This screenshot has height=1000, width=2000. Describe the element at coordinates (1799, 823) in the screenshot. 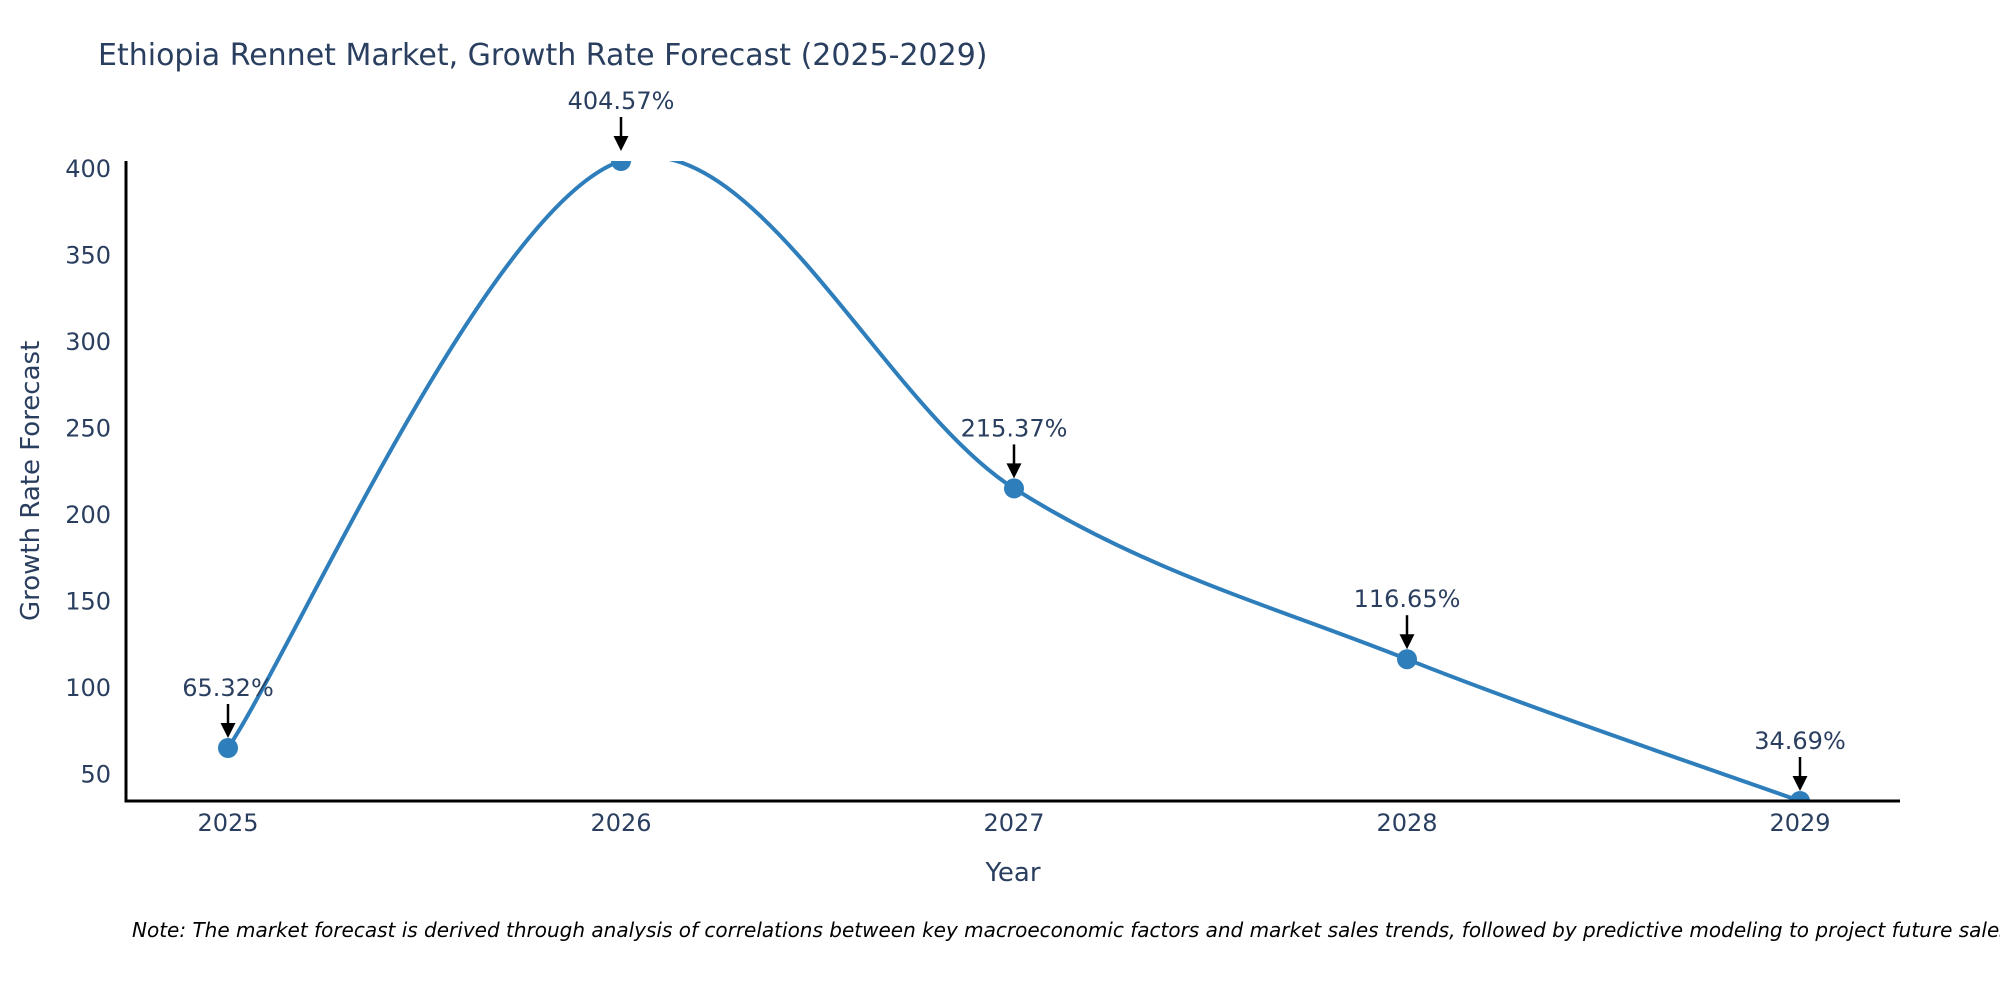

I see `x-tick-label: 2029` at that location.